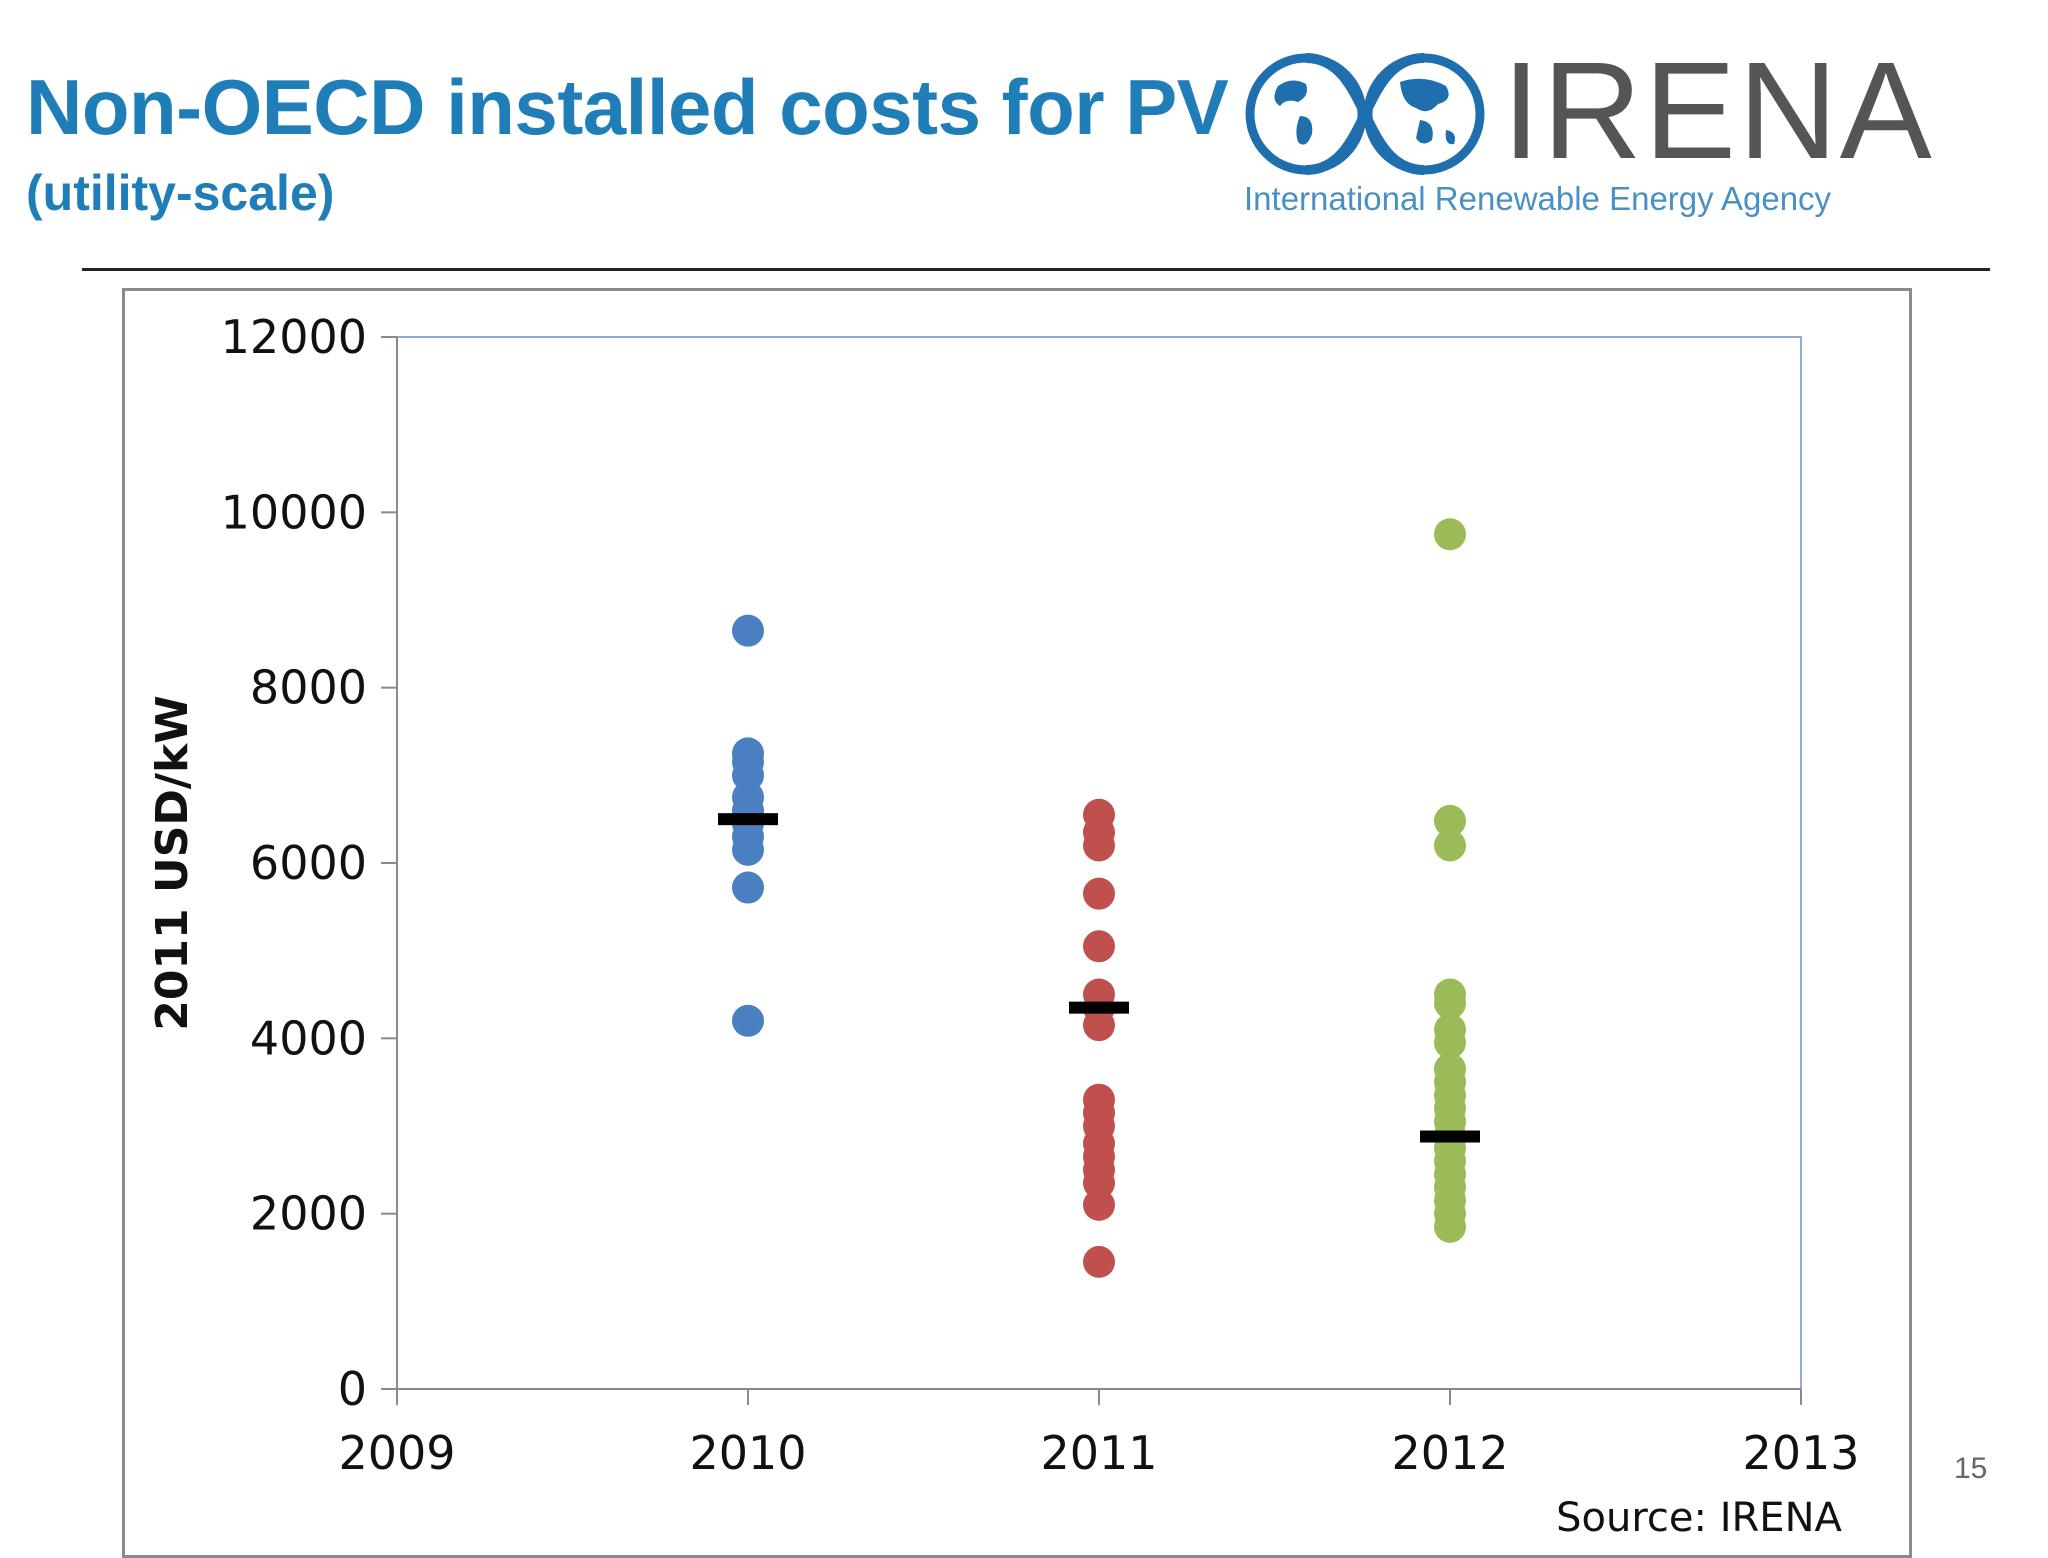  What do you see at coordinates (294, 337) in the screenshot?
I see `y-tick-label: 12000` at bounding box center [294, 337].